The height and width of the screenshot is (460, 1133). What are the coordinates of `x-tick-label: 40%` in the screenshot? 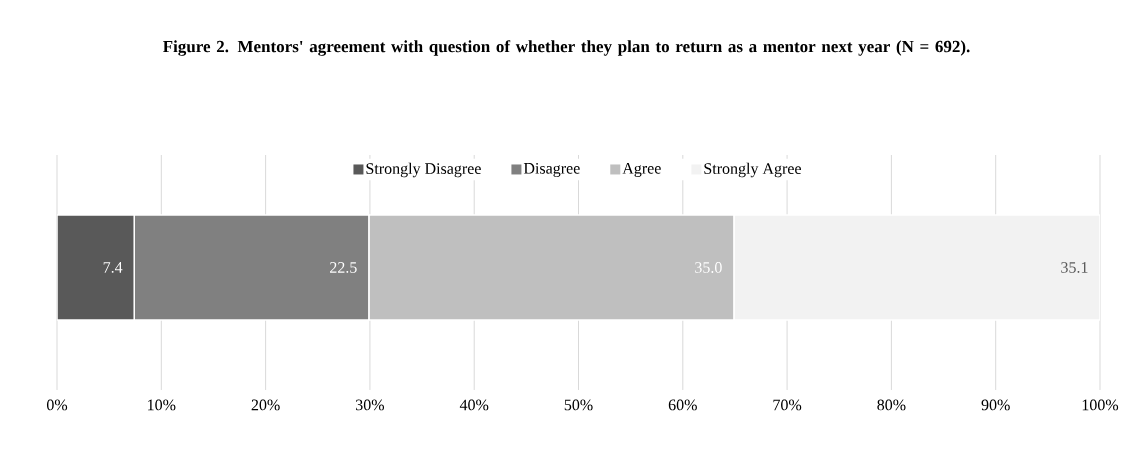 It's located at (474, 405).